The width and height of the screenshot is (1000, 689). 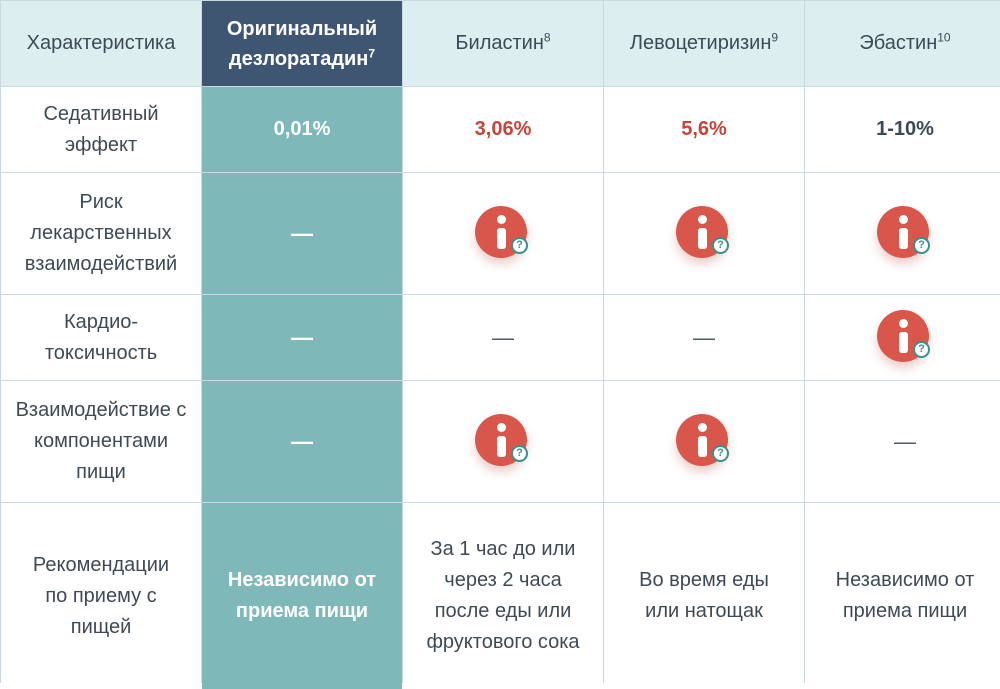 I want to click on table-cell: 3,06%, so click(x=503, y=129).